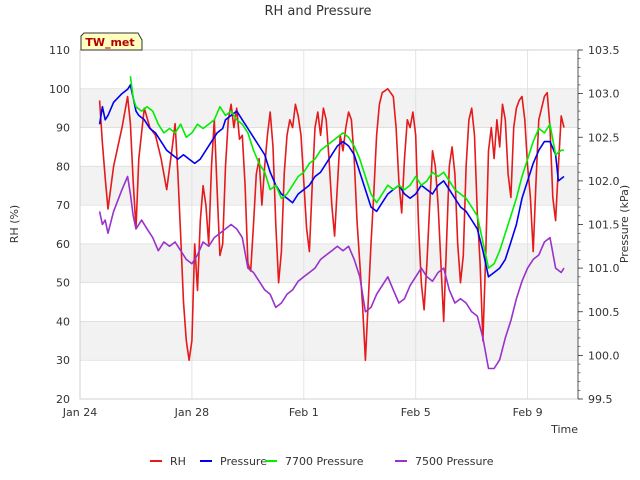 This screenshot has height=480, width=640. What do you see at coordinates (600, 399) in the screenshot?
I see `y-tick-label-right: 99.5` at bounding box center [600, 399].